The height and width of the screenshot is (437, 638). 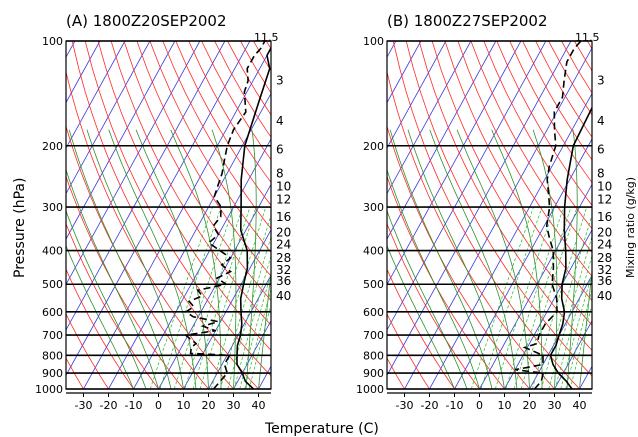 What do you see at coordinates (283, 187) in the screenshot?
I see `panel-a-mixing-ratio-label: 10` at bounding box center [283, 187].